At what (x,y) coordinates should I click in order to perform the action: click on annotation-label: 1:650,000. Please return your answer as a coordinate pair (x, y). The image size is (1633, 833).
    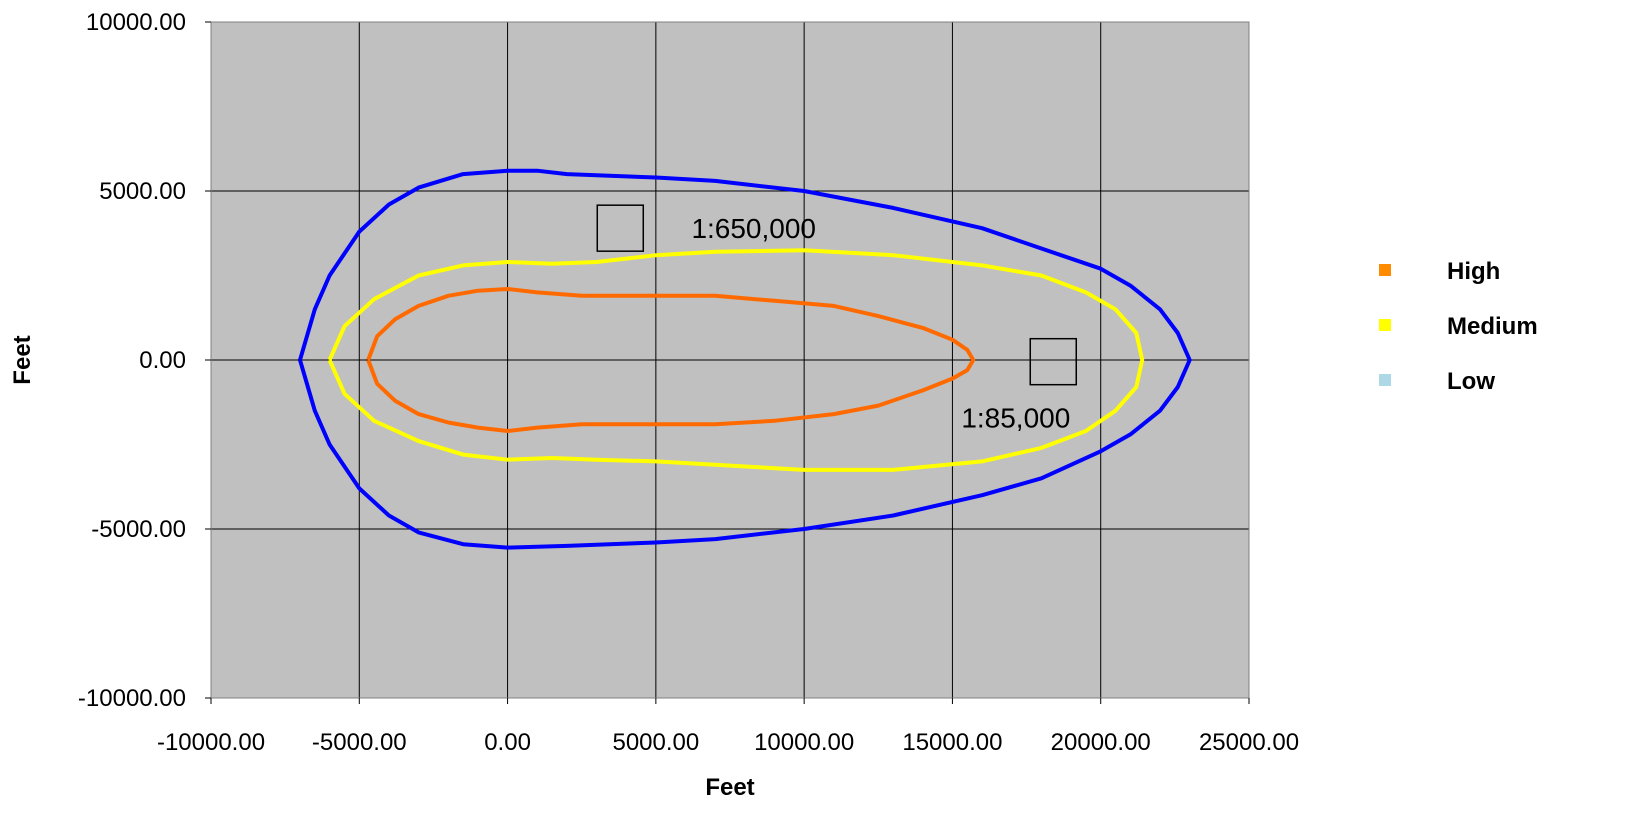
    Looking at the image, I should click on (753, 228).